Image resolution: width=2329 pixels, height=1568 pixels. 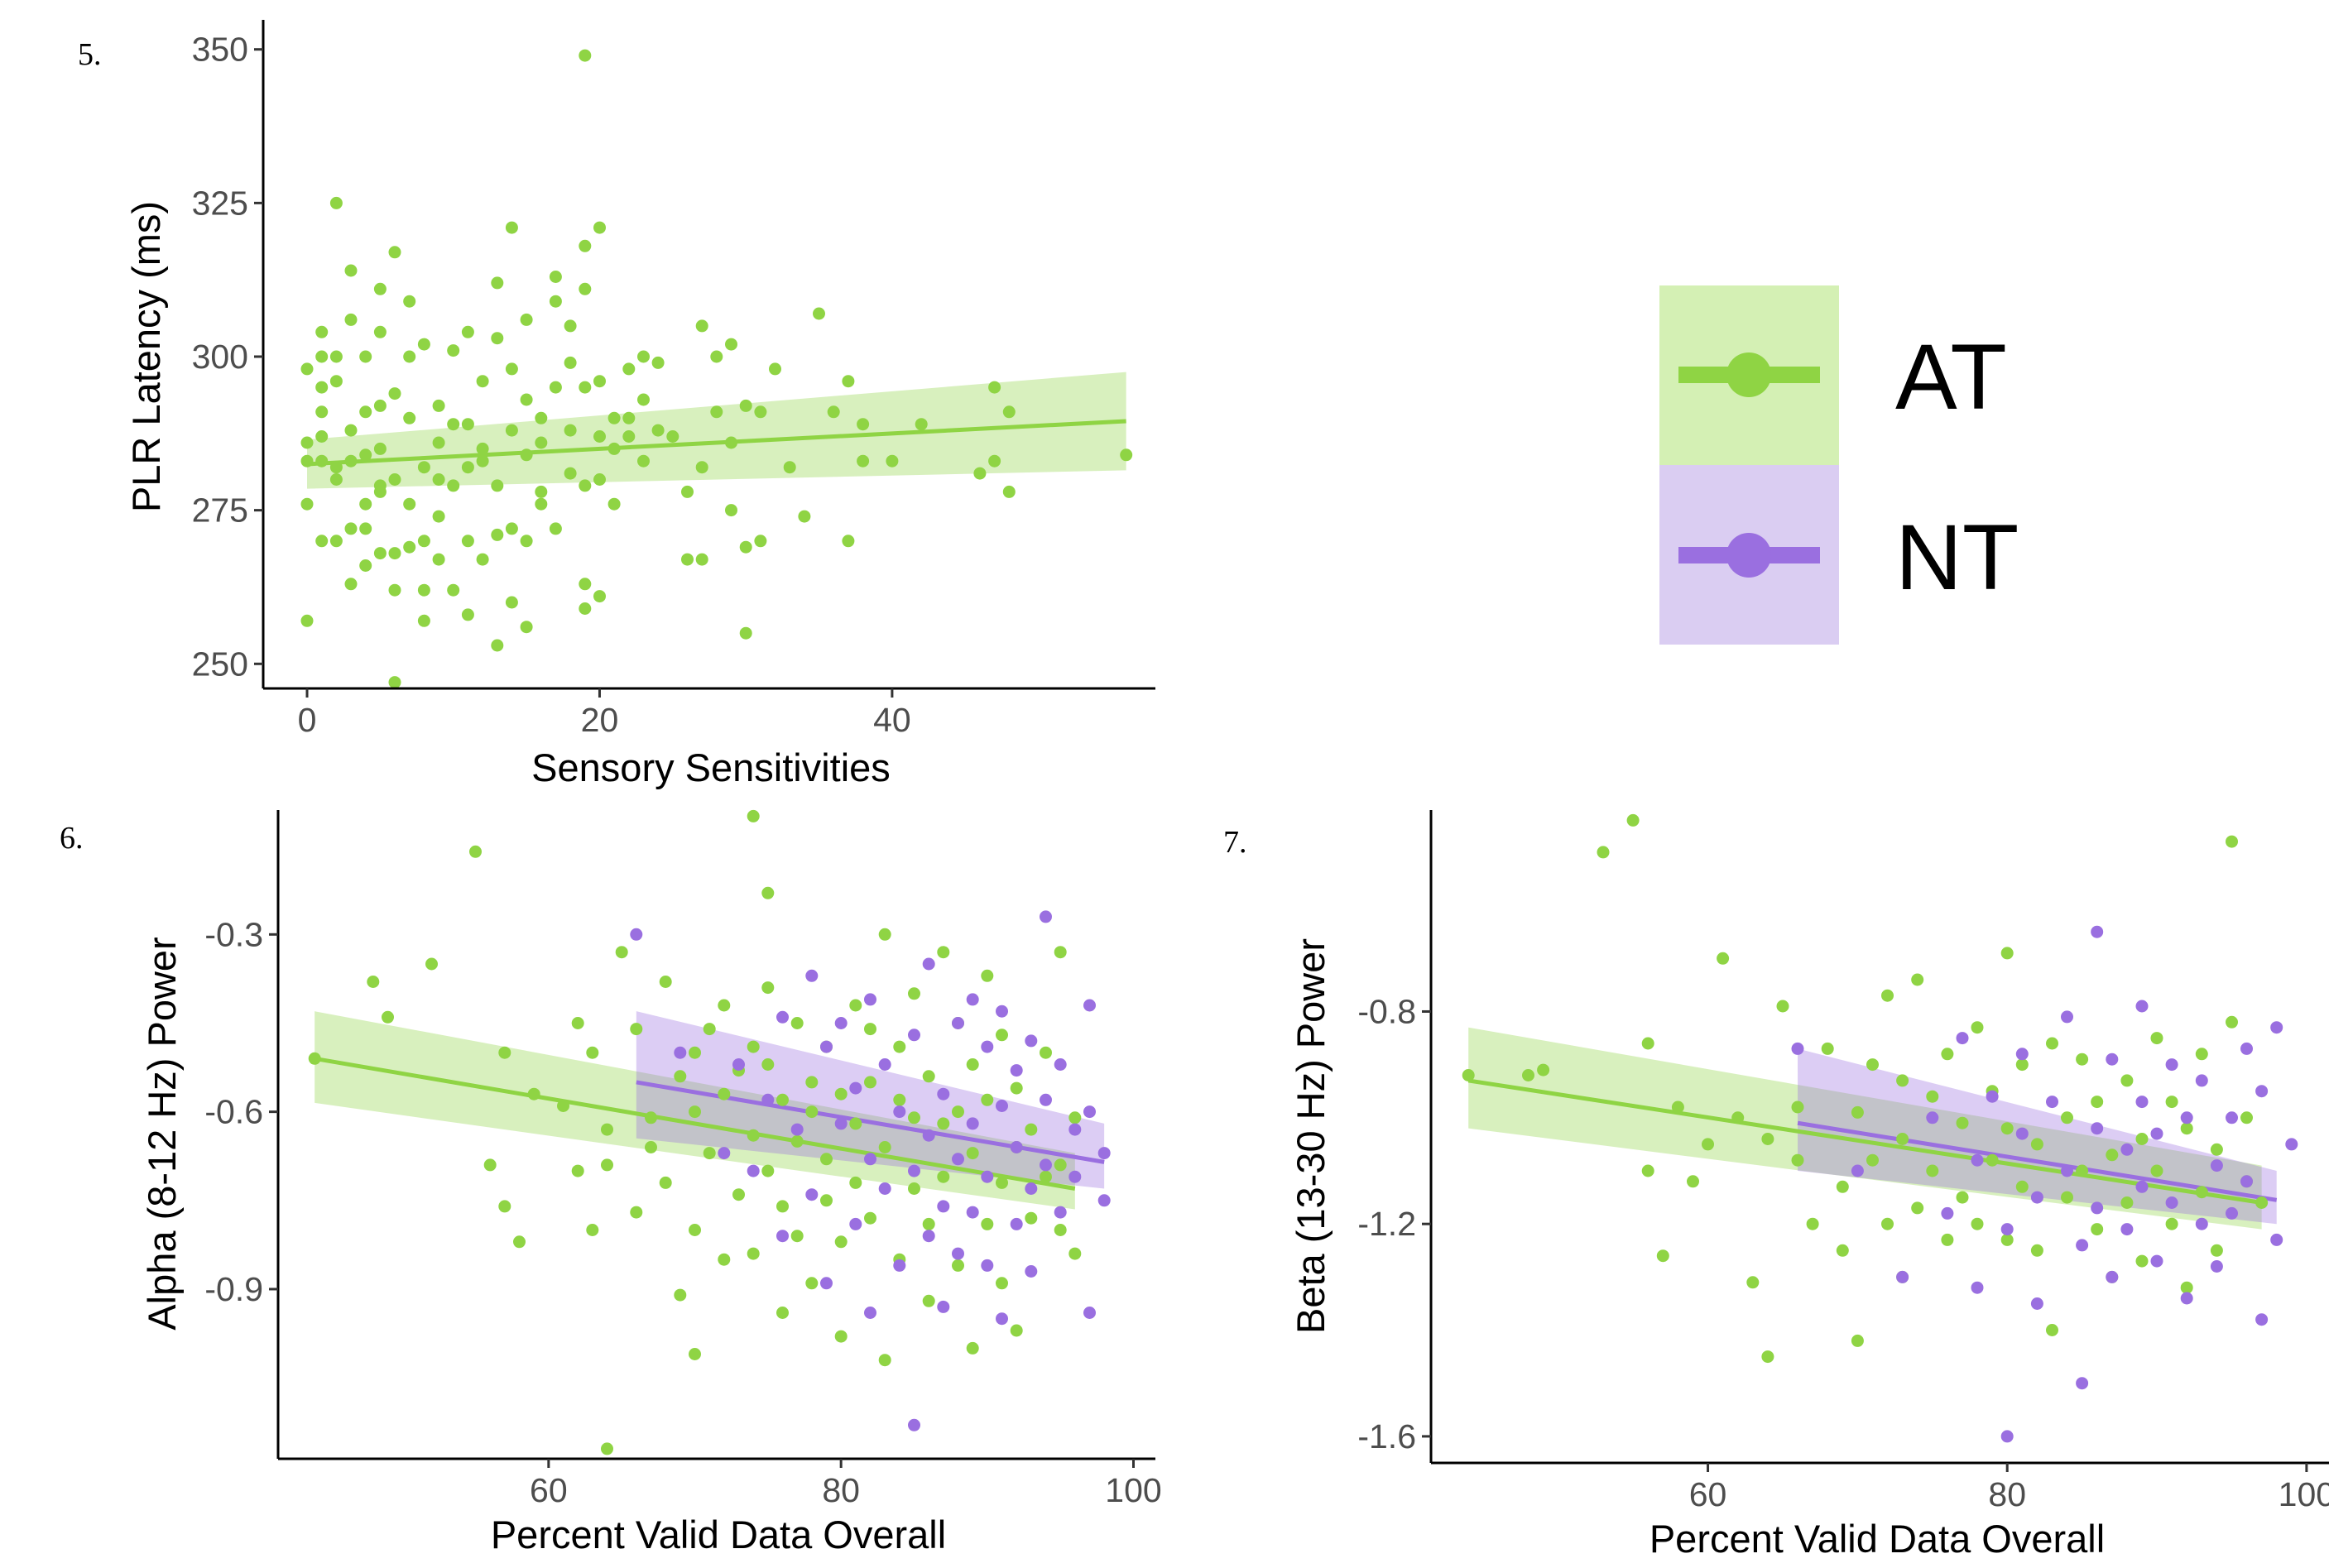 I want to click on panel-7-points, so click(x=1880, y=1128).